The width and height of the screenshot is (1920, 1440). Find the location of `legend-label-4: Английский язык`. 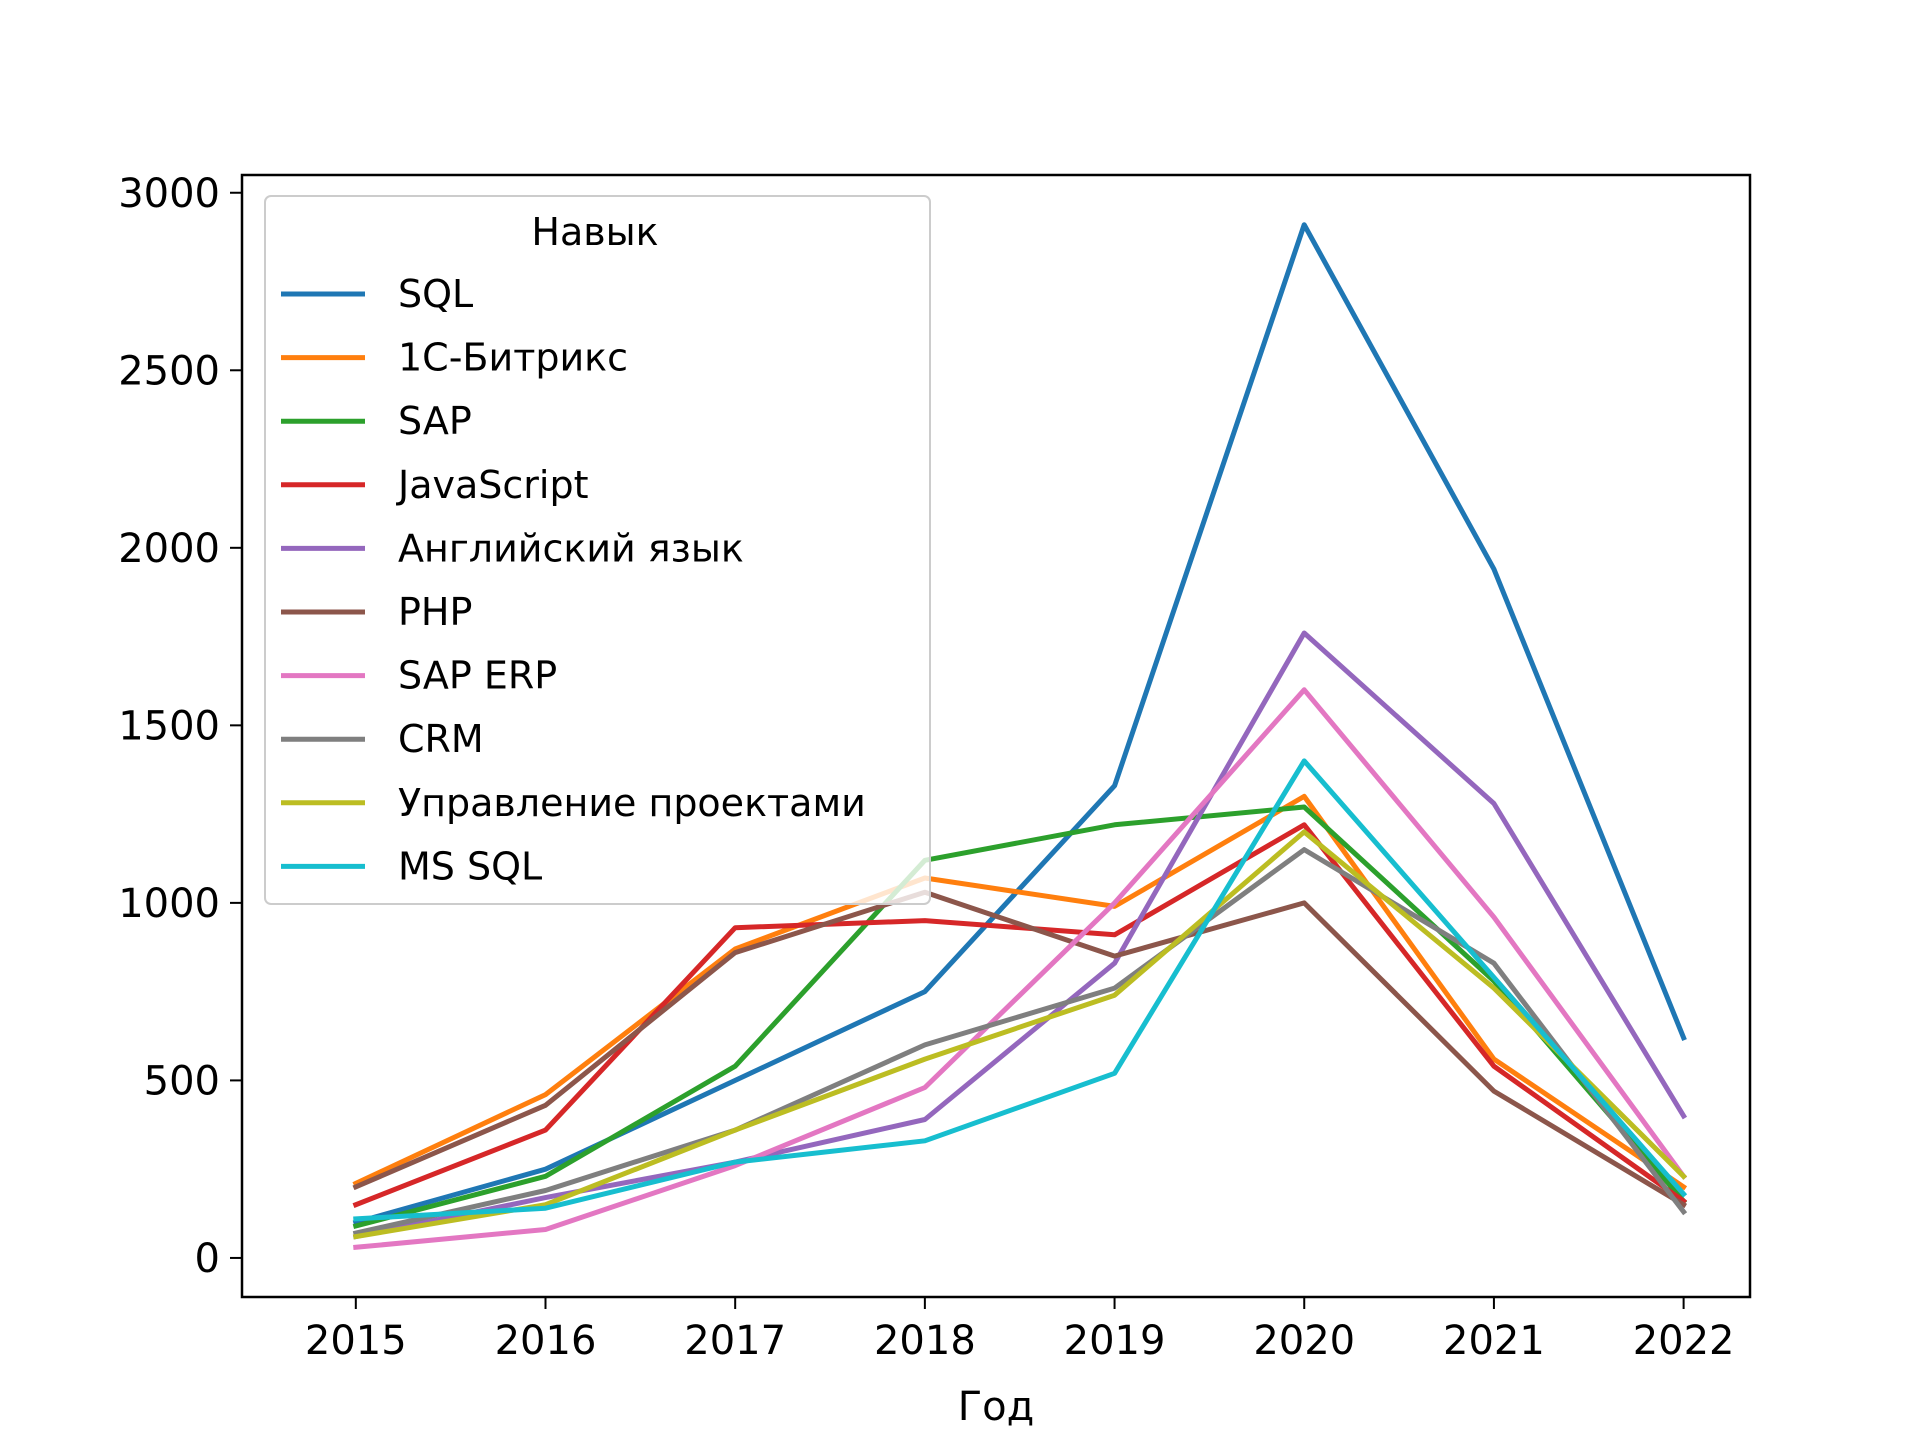

legend-label-4: Английский язык is located at coordinates (571, 548).